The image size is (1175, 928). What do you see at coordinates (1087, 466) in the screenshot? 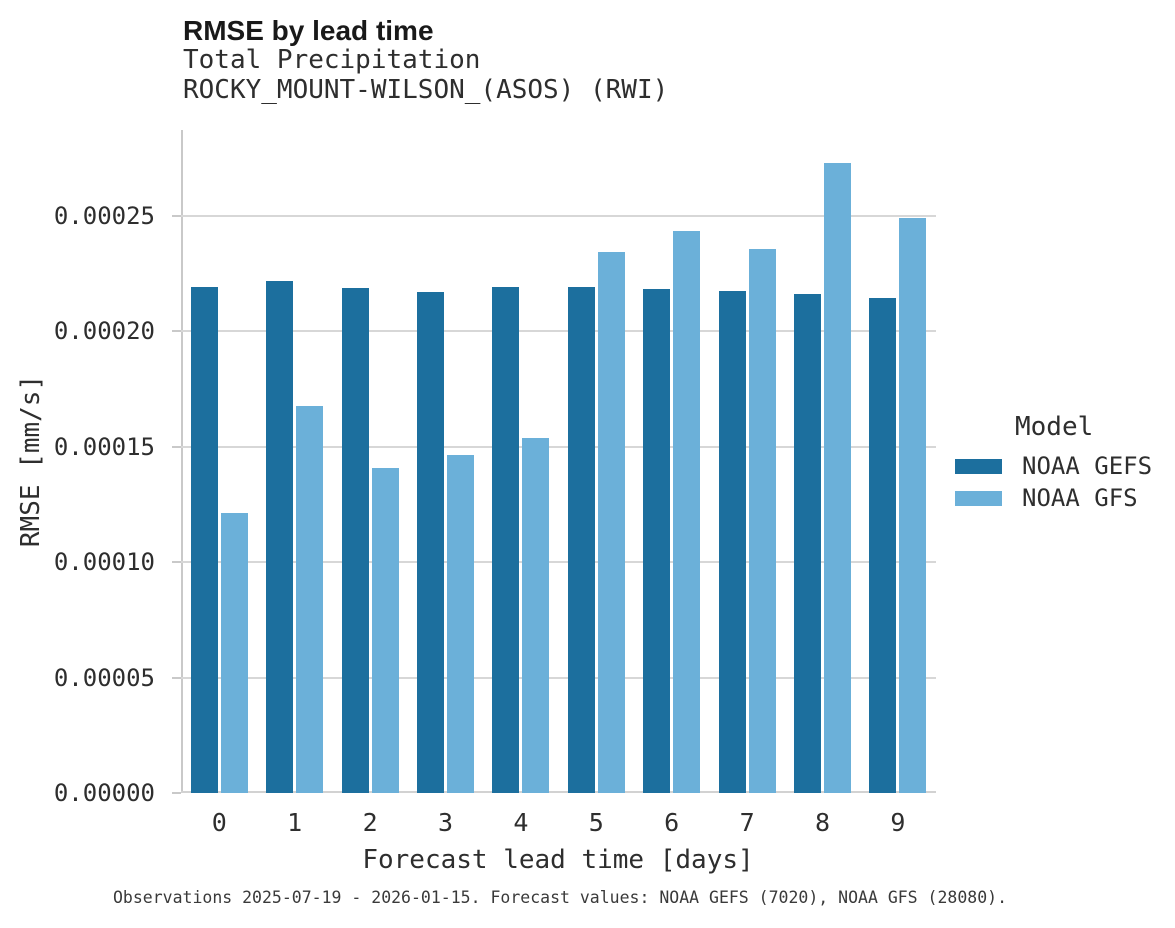
I see `legend-entry-label: NOAA GEFS` at bounding box center [1087, 466].